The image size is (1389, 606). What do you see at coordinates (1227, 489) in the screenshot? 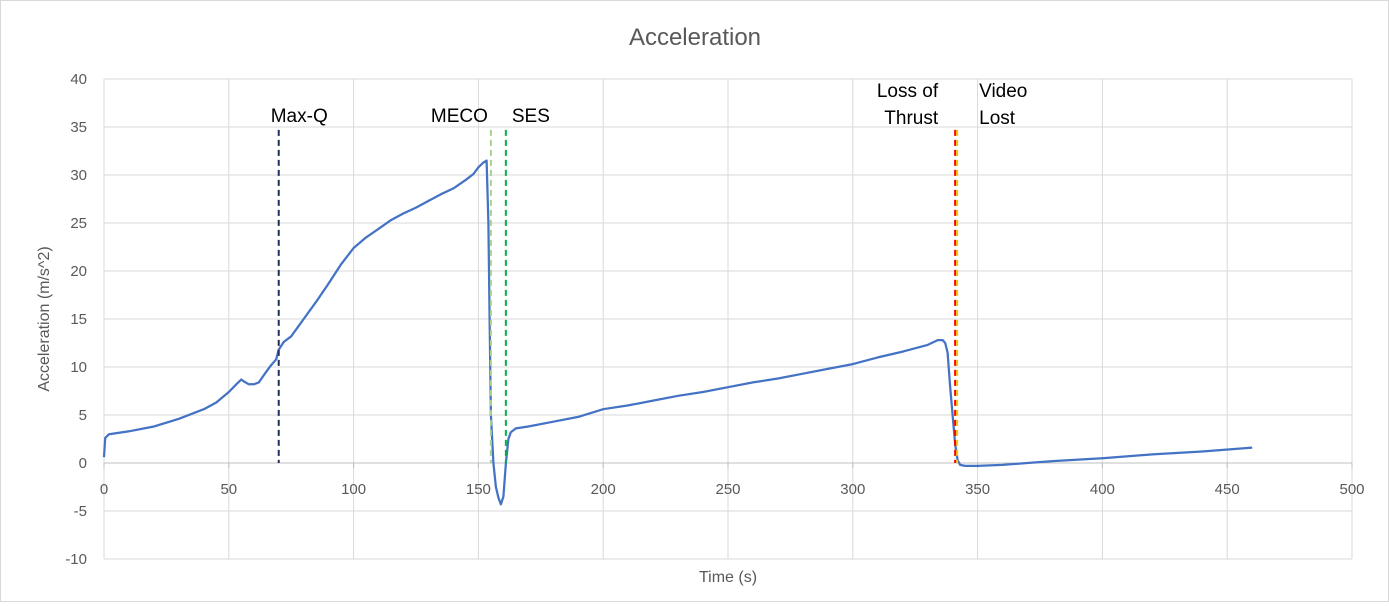
I see `x-tick-label: 450` at bounding box center [1227, 489].